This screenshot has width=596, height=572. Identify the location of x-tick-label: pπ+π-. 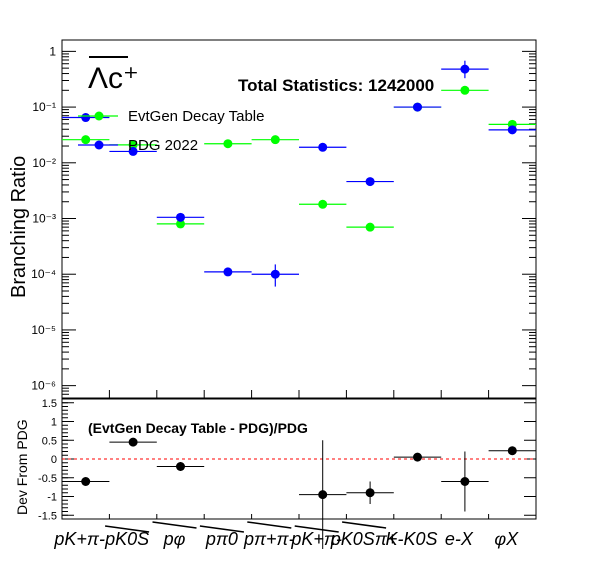
(269, 535).